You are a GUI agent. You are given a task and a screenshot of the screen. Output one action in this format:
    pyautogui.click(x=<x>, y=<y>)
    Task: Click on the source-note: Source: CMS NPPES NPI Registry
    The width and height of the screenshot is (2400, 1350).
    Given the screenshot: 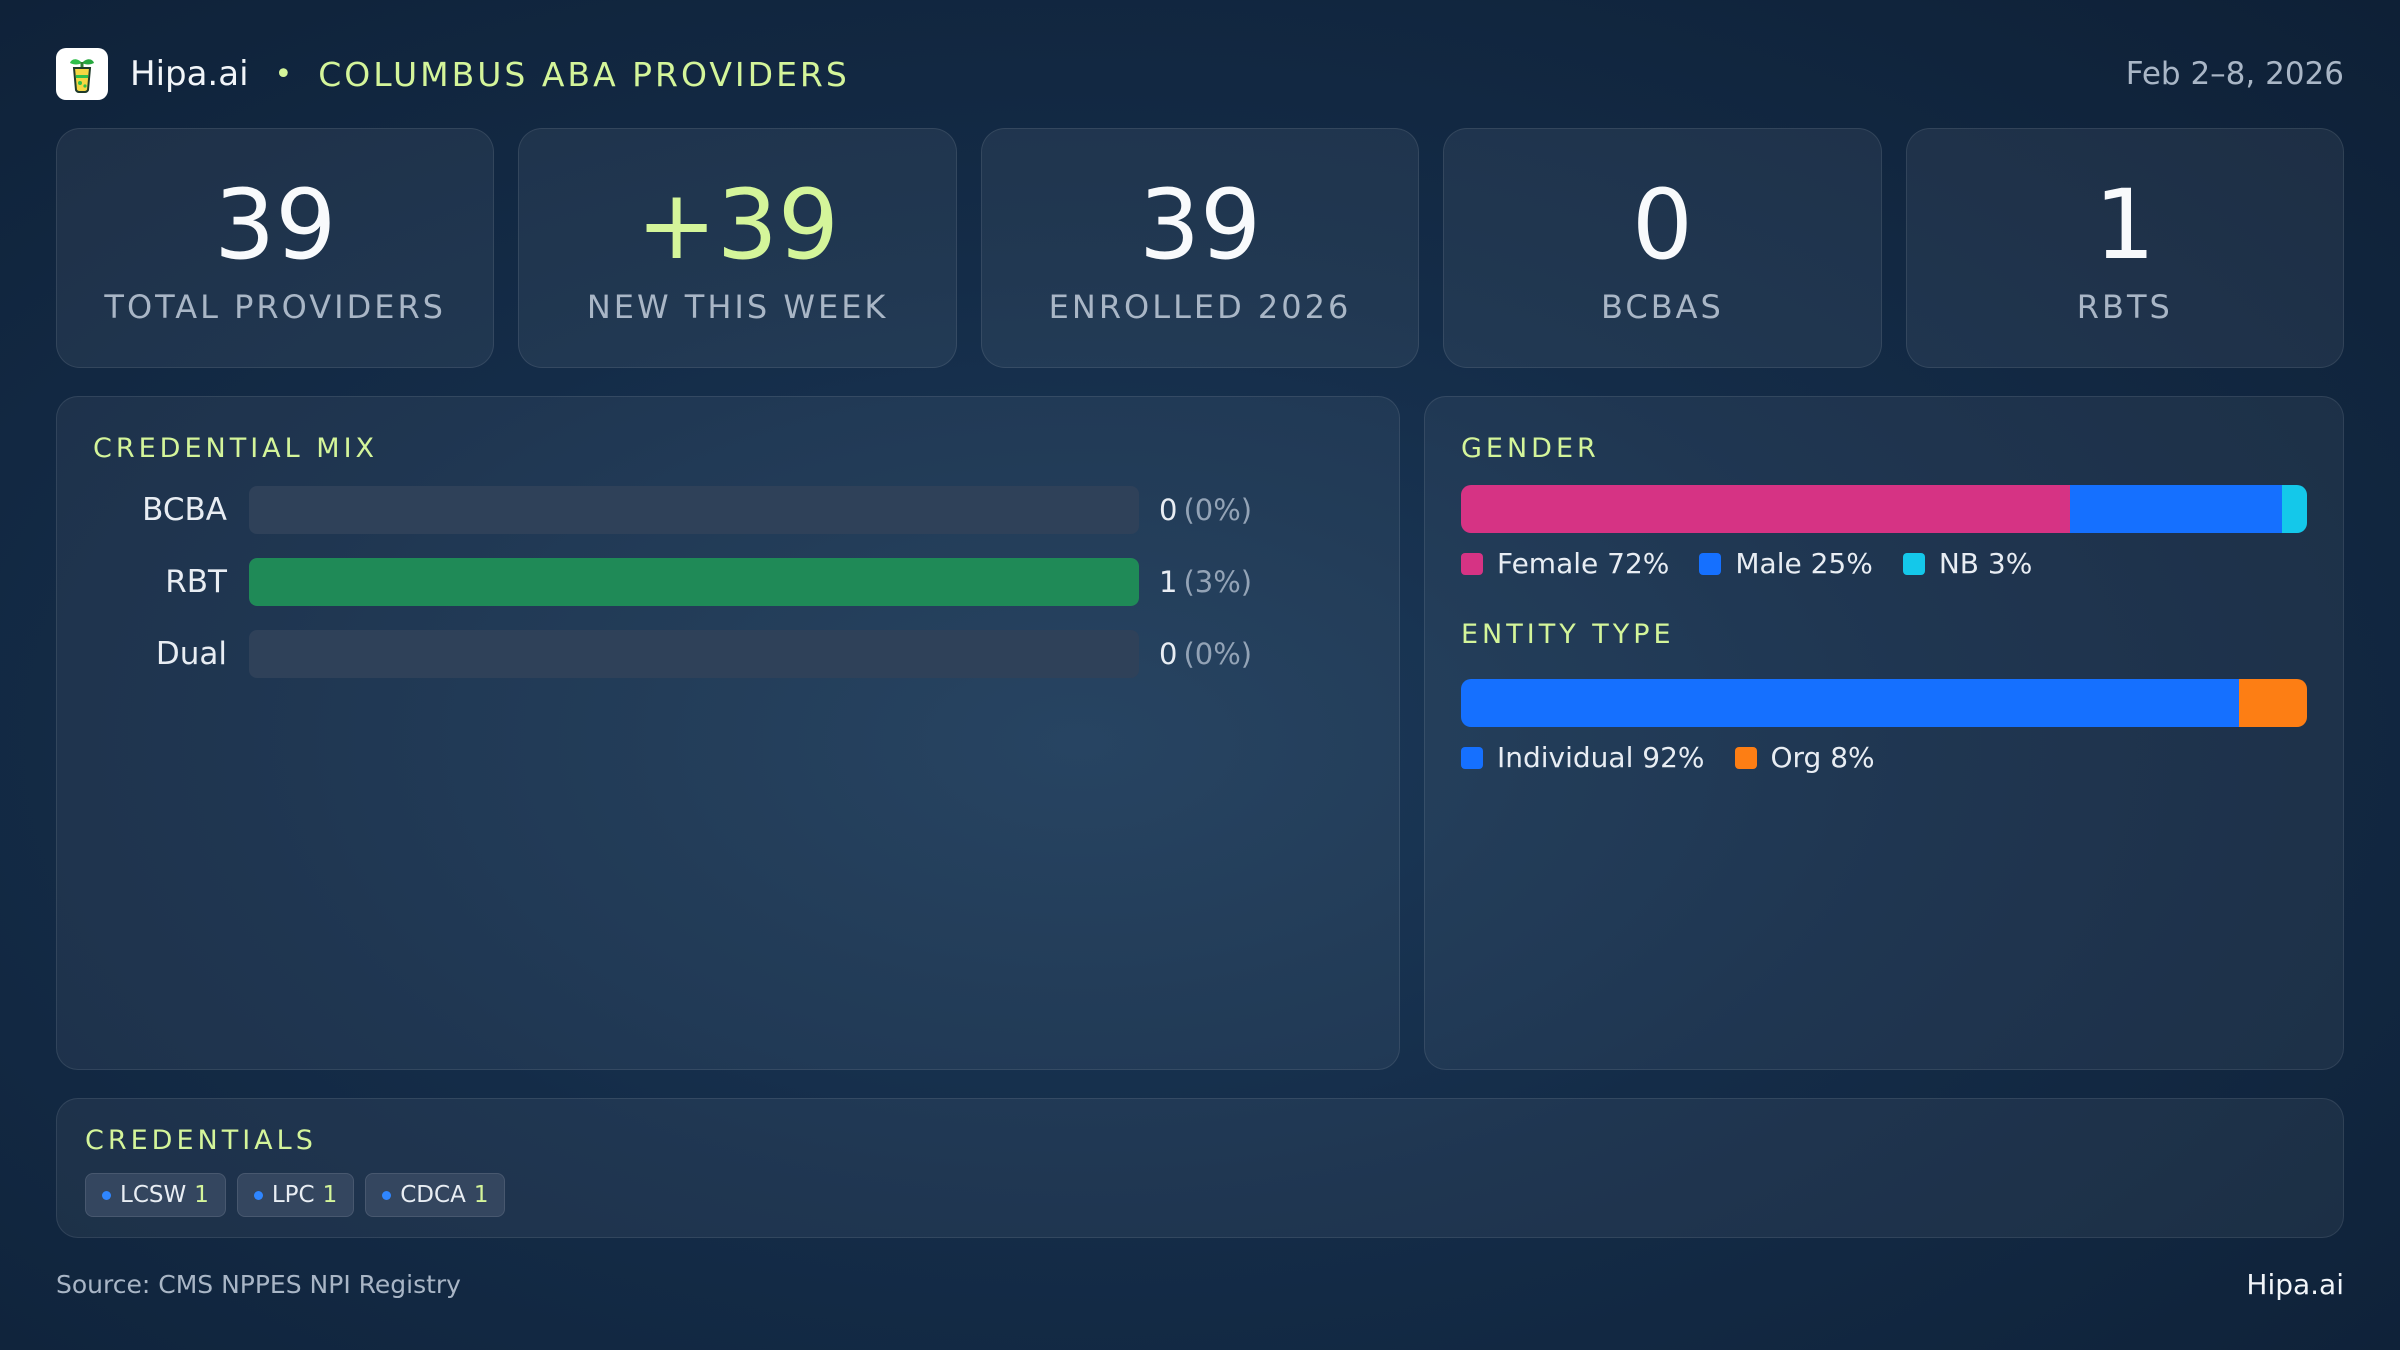 What is the action you would take?
    pyautogui.click(x=258, y=1284)
    